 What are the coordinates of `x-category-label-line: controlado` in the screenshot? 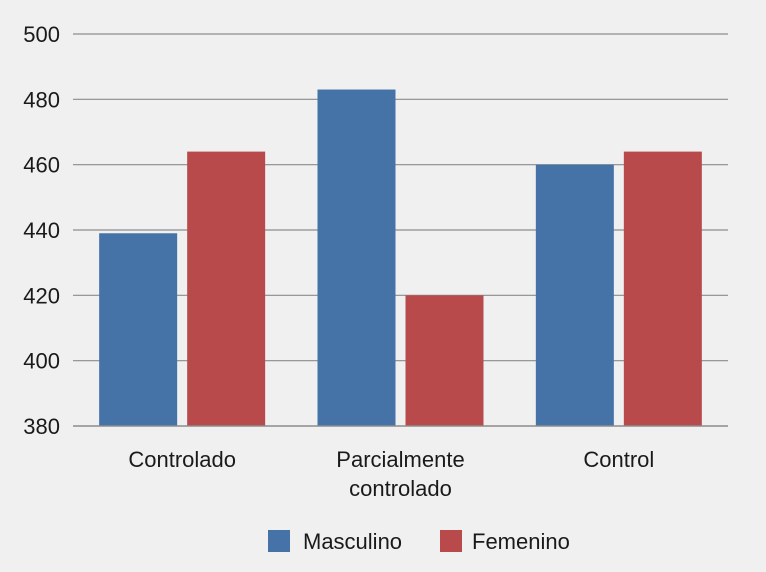 It's located at (400, 488).